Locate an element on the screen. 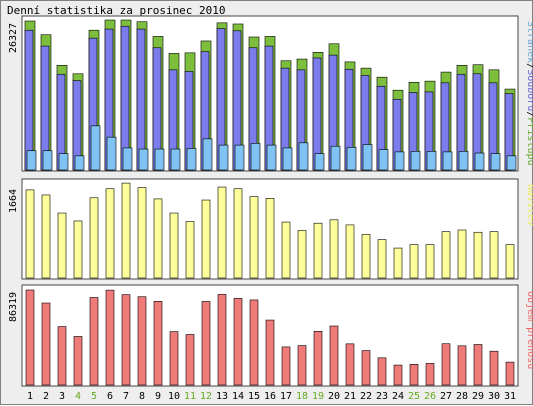 This screenshot has height=406, width=533. x-tick-label: 25 is located at coordinates (414, 396).